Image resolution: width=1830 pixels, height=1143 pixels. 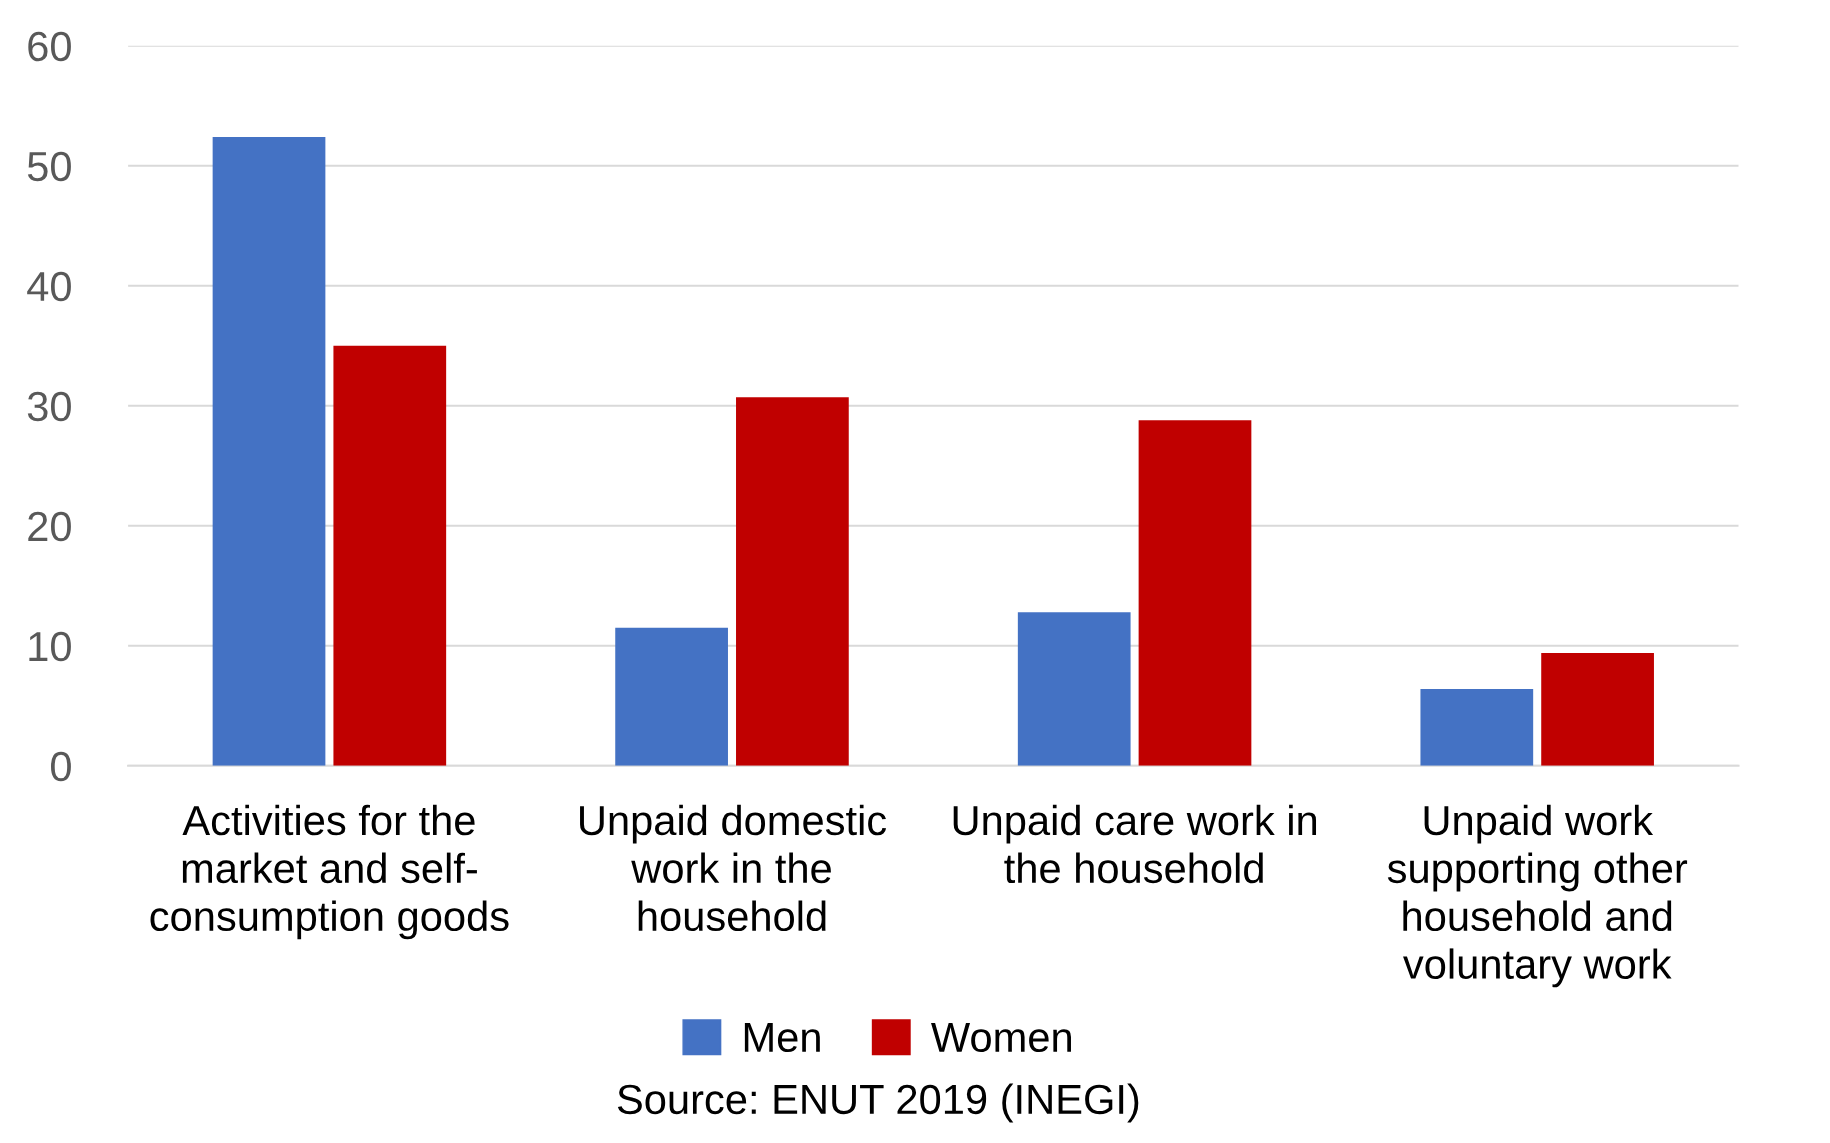 What do you see at coordinates (782, 1037) in the screenshot?
I see `legend-label: Men` at bounding box center [782, 1037].